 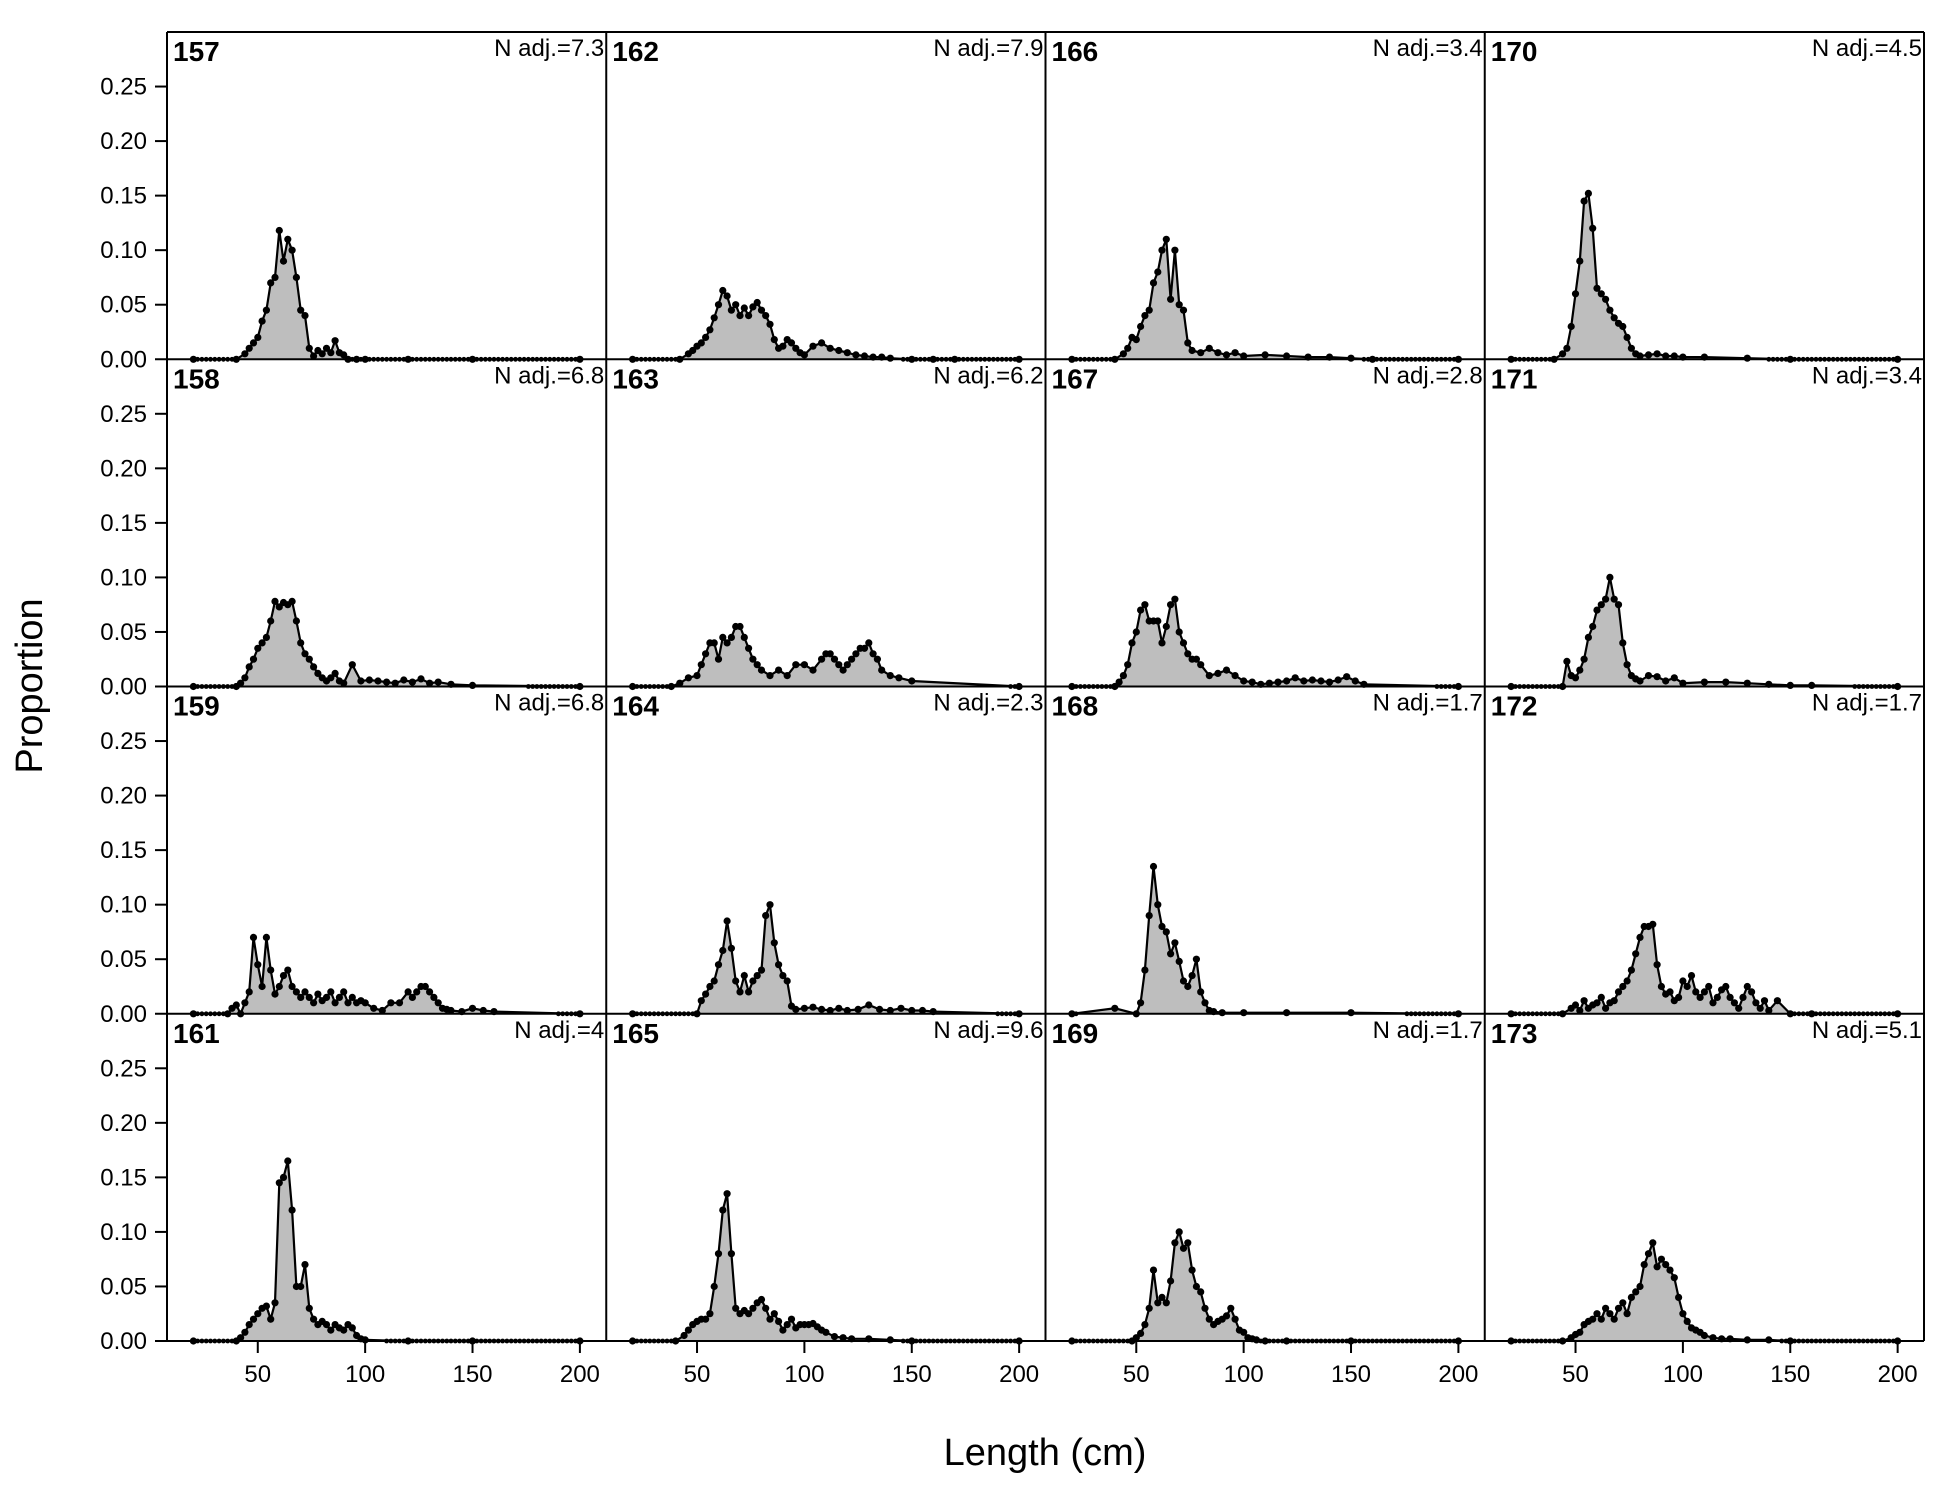 I want to click on panel-166-area, so click(x=1265, y=299).